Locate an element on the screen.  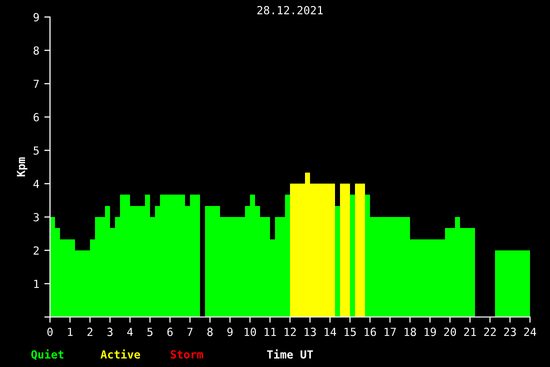
x-tick-label: 23 is located at coordinates (510, 332).